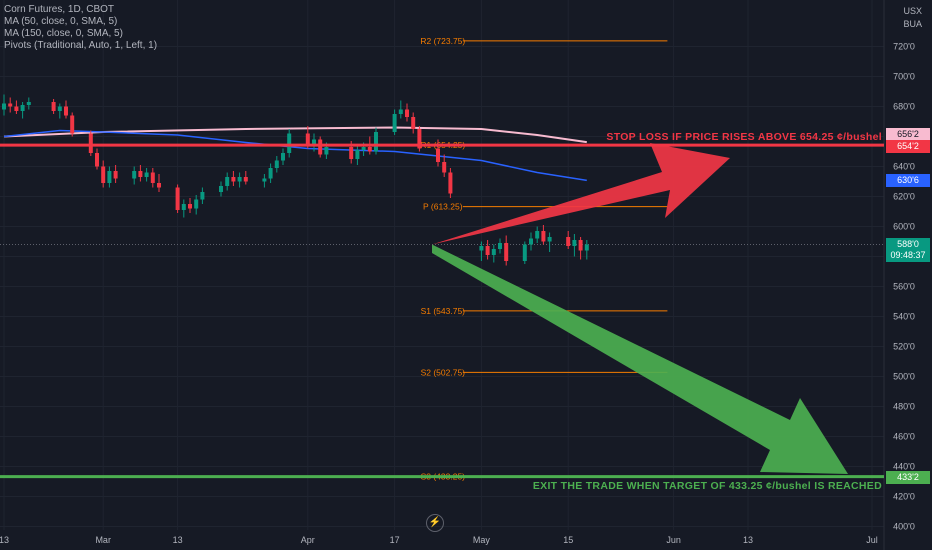  What do you see at coordinates (904, 467) in the screenshot?
I see `y-tick-label-14: 440'0` at bounding box center [904, 467].